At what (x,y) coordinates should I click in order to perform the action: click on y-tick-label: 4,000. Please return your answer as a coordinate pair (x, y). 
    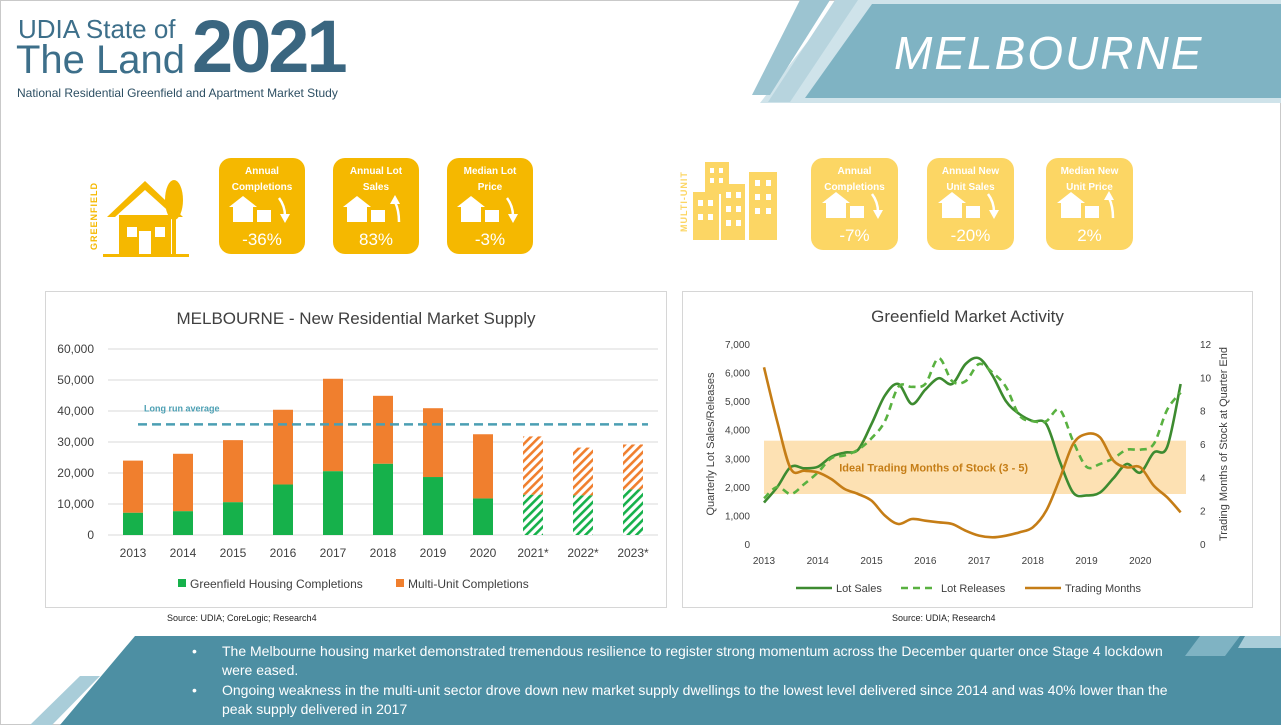
    Looking at the image, I should click on (737, 431).